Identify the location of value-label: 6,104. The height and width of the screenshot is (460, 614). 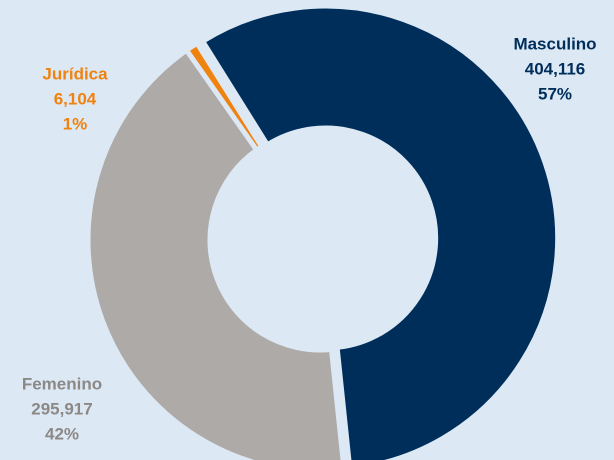
(75, 98).